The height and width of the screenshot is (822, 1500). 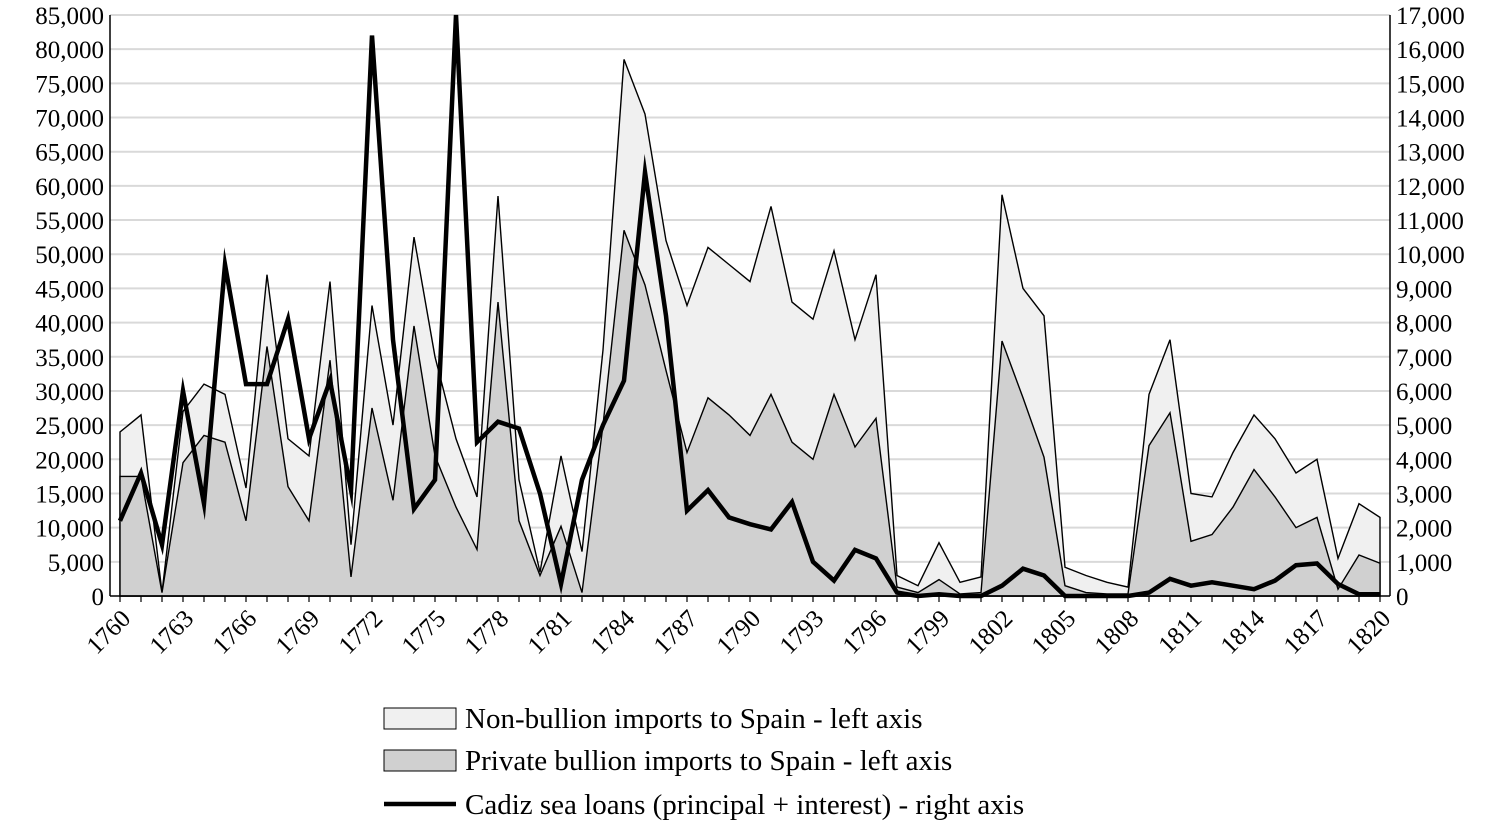 I want to click on y-tick-label: 50,000, so click(x=69, y=255).